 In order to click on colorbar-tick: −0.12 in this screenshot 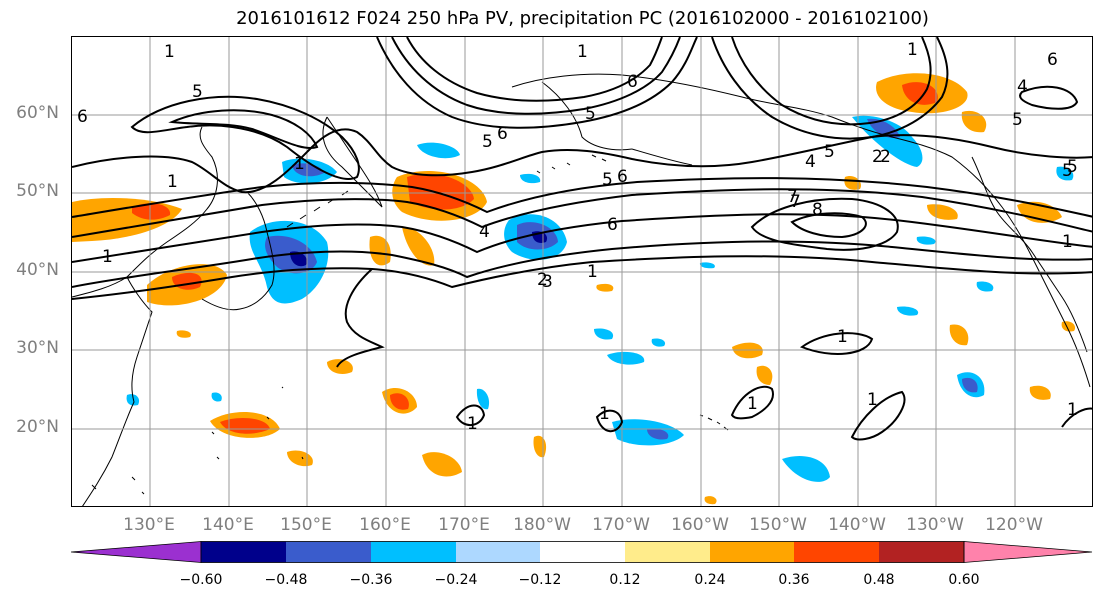, I will do `click(540, 580)`.